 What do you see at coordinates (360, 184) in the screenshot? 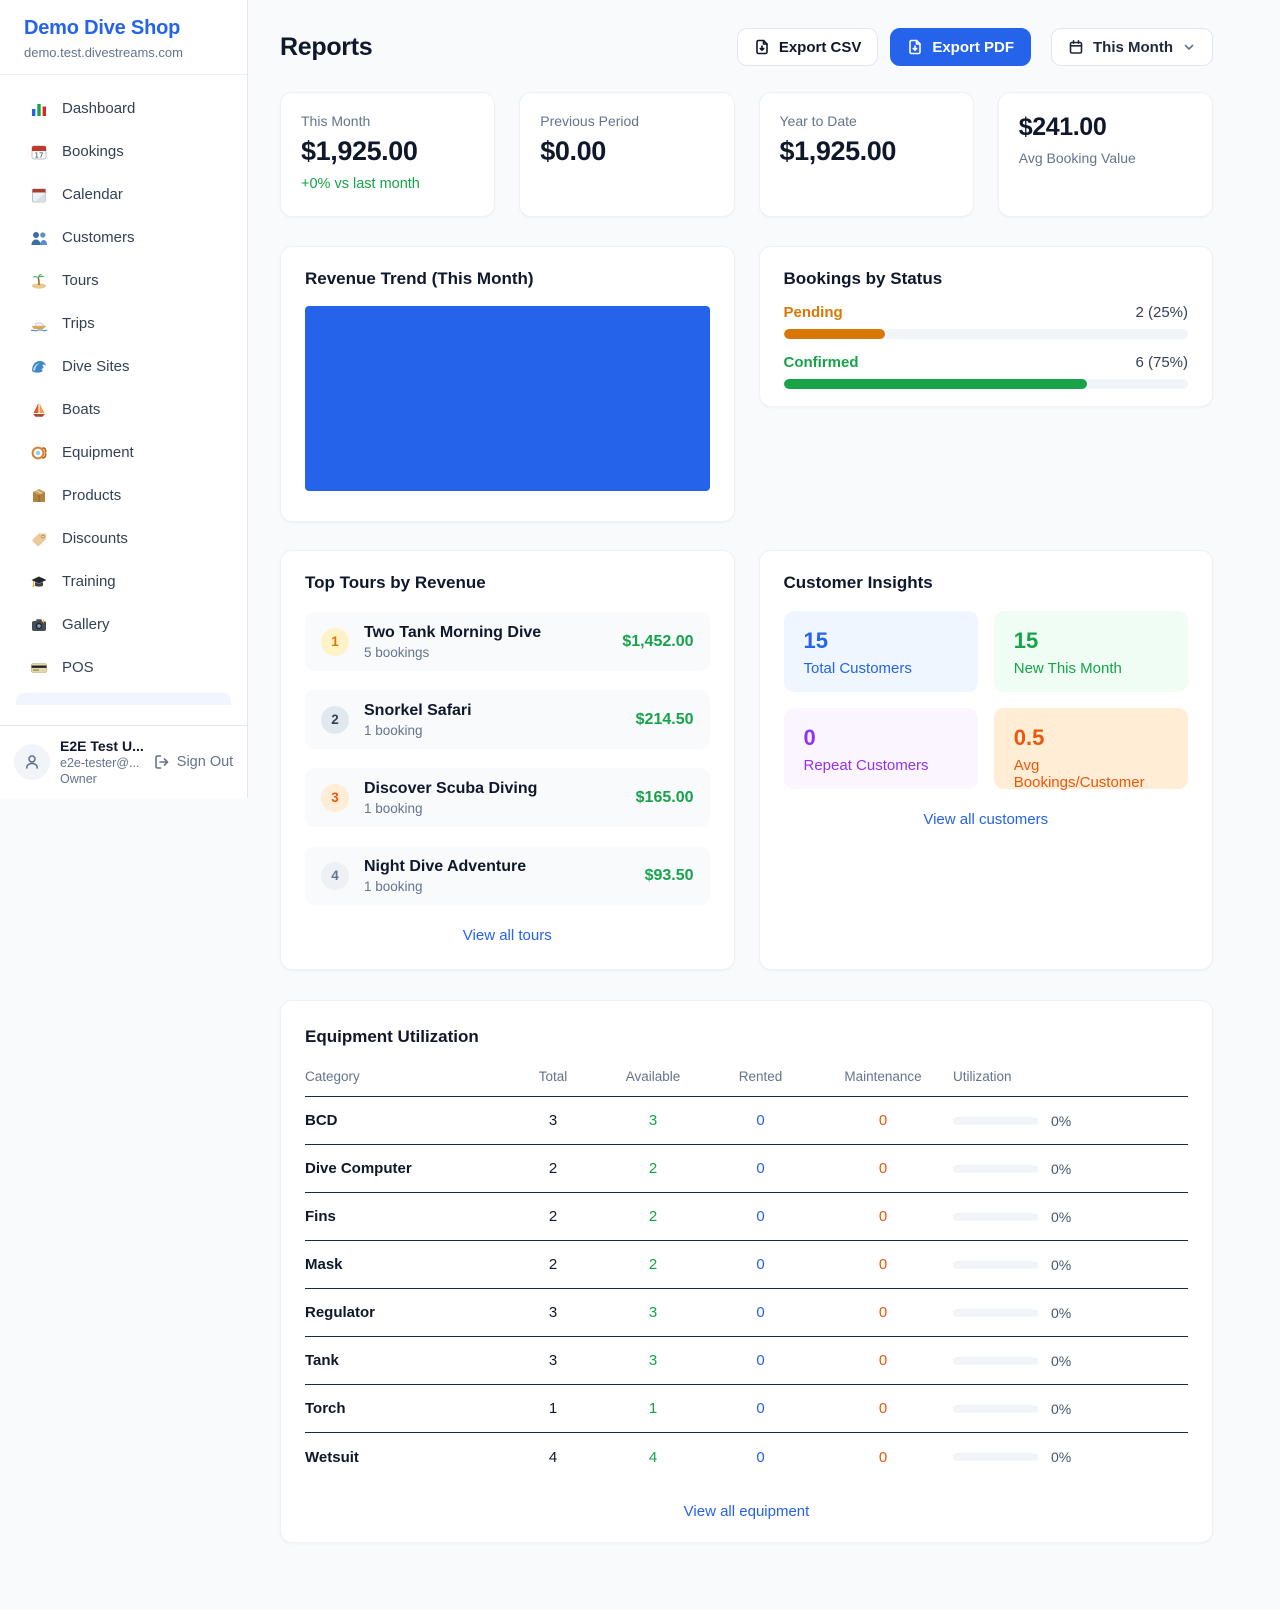
I see `stat-delta: +0% vs last month` at bounding box center [360, 184].